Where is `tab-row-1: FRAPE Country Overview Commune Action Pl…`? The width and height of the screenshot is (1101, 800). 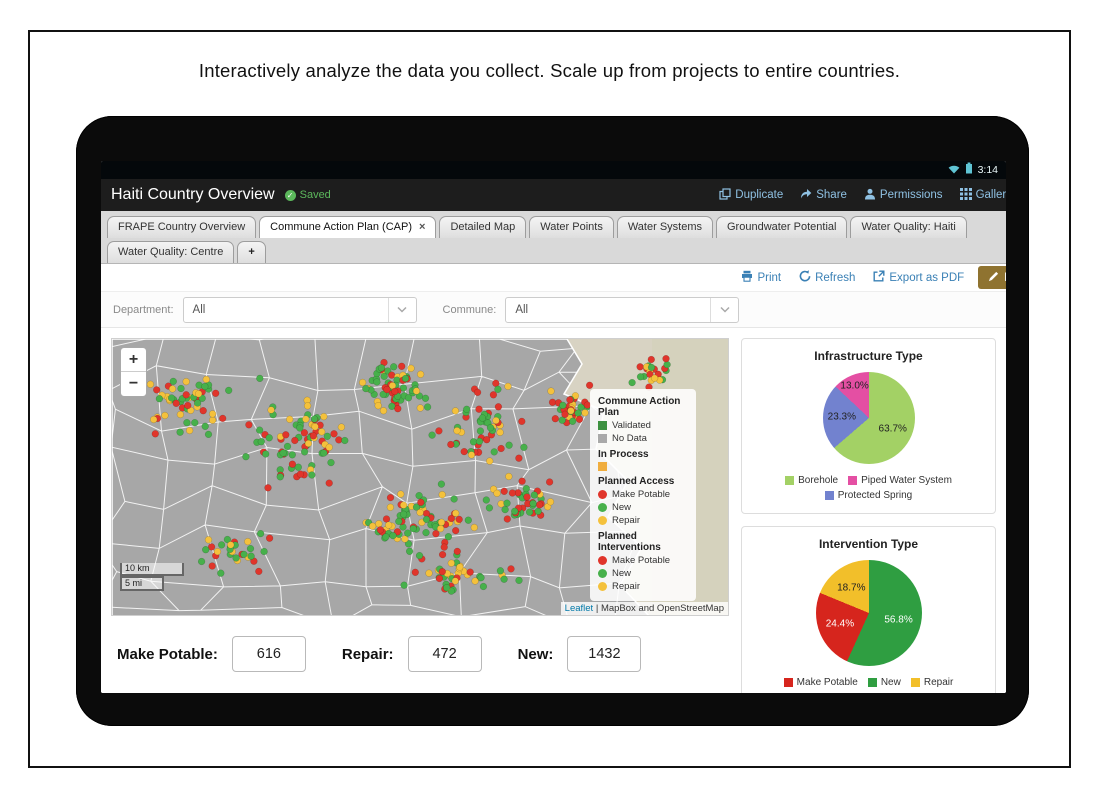
tab-row-1: FRAPE Country Overview Commune Action Pl… is located at coordinates (553, 227).